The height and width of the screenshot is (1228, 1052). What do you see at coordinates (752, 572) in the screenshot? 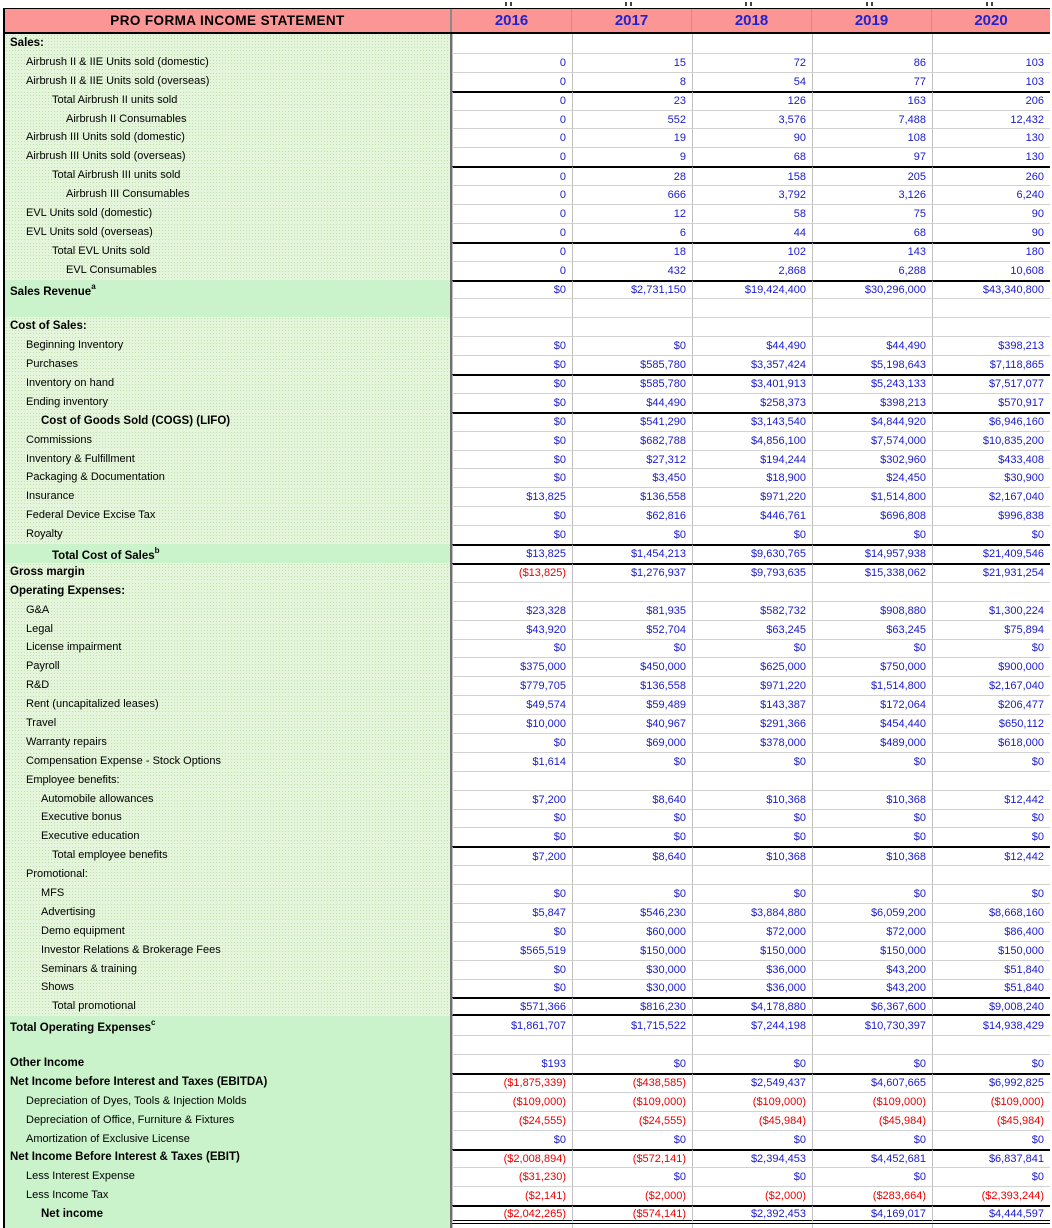
I see `value-cell-2018: $9,793,635` at bounding box center [752, 572].